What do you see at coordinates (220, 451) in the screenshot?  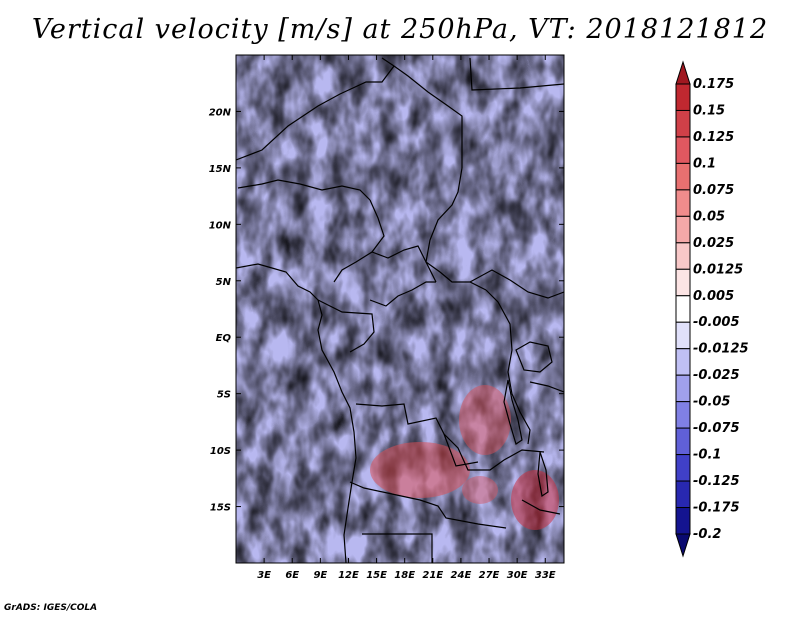 I see `lat-tick-label: 10S` at bounding box center [220, 451].